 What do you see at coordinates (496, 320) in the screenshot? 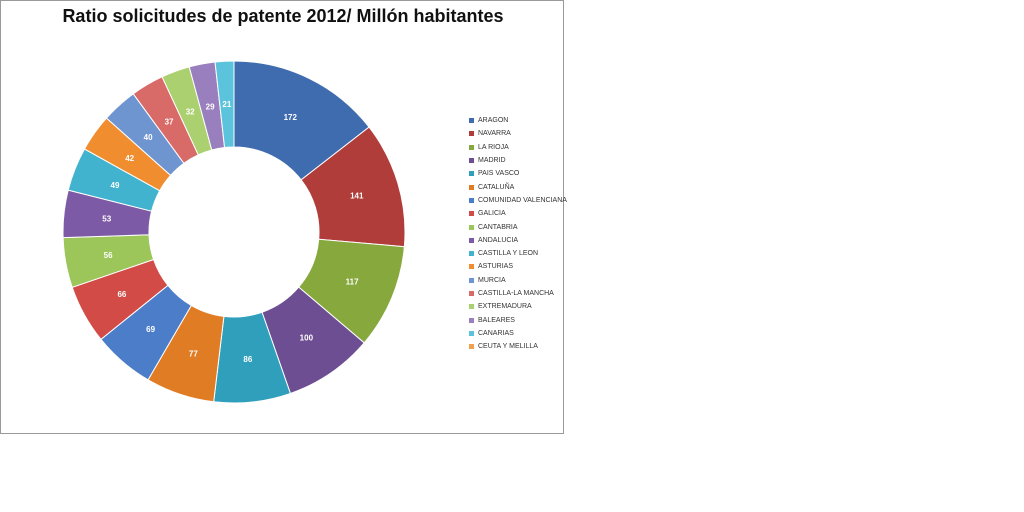
I see `legend-label: BALEARES` at bounding box center [496, 320].